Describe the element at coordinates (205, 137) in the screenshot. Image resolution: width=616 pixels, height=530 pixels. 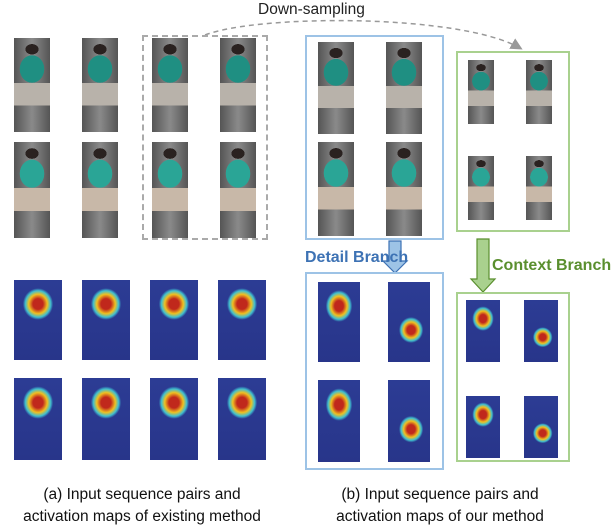
I see `downsampled-frames-box` at that location.